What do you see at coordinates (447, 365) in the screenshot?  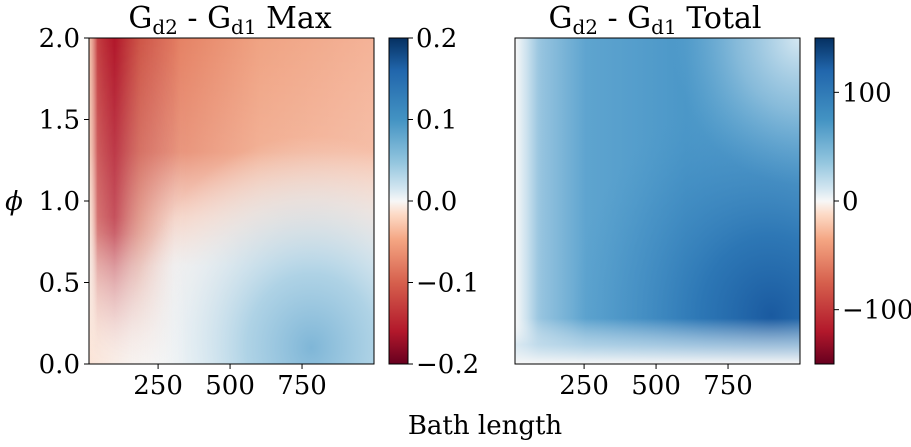 I see `colorbar-tick-label: −0.2` at bounding box center [447, 365].